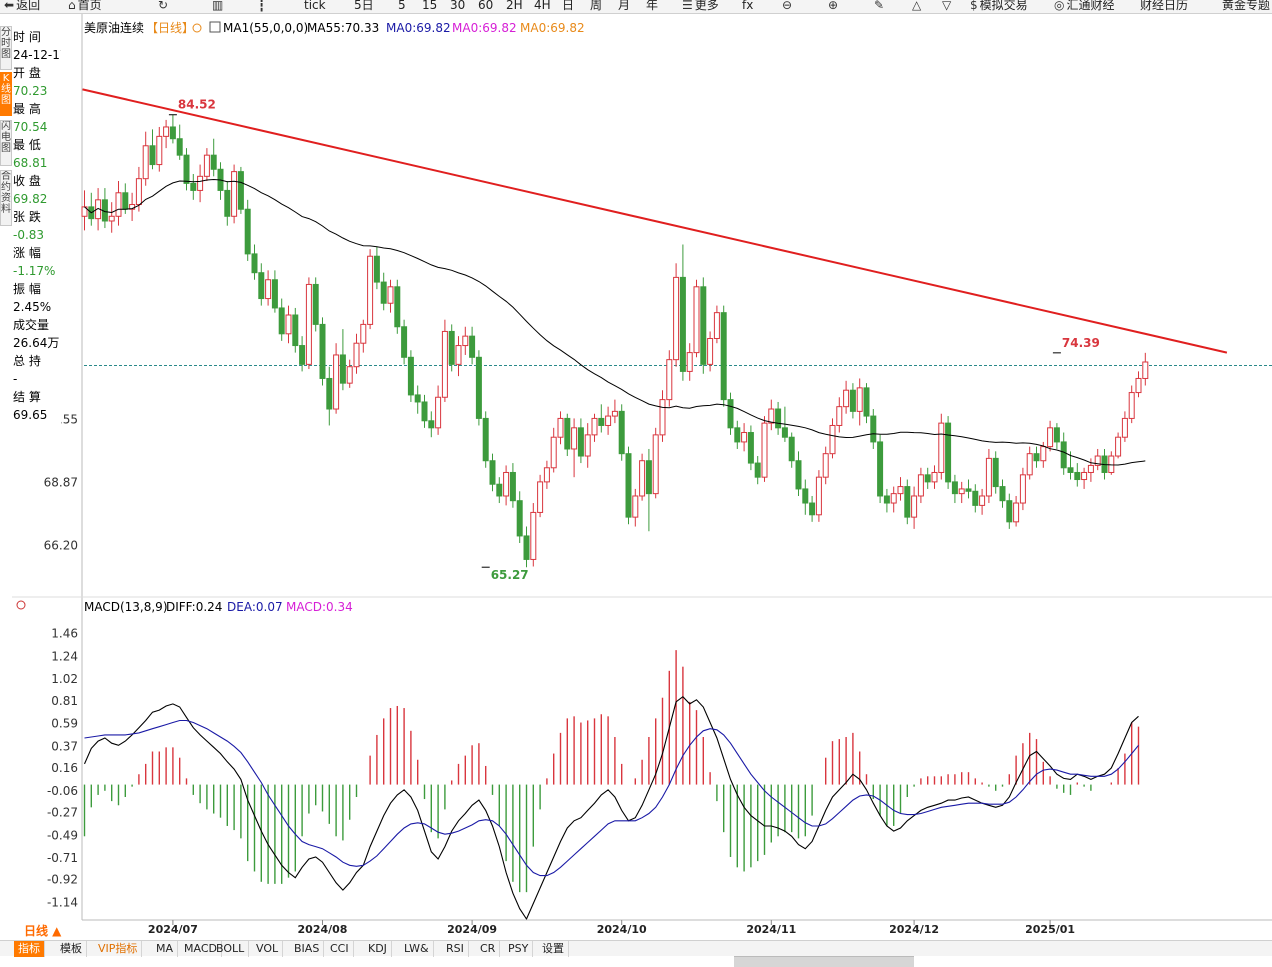  I want to click on left-tab-3: 合约资料, so click(6, 198).